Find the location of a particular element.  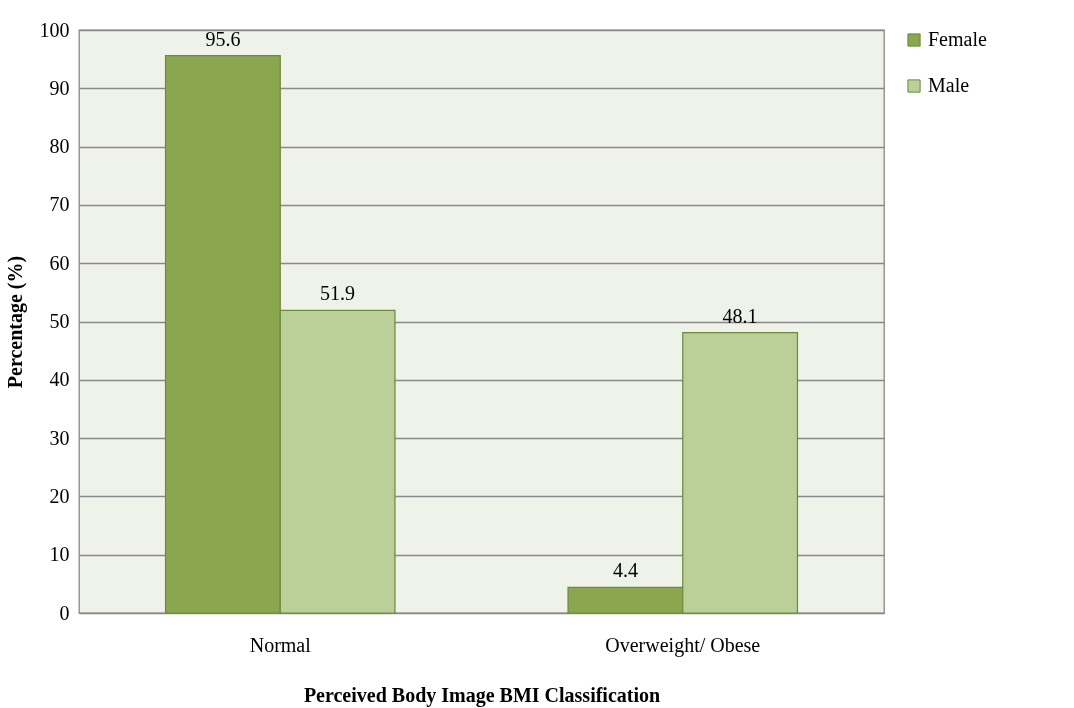

y-tick-label: 20 is located at coordinates (59, 495).